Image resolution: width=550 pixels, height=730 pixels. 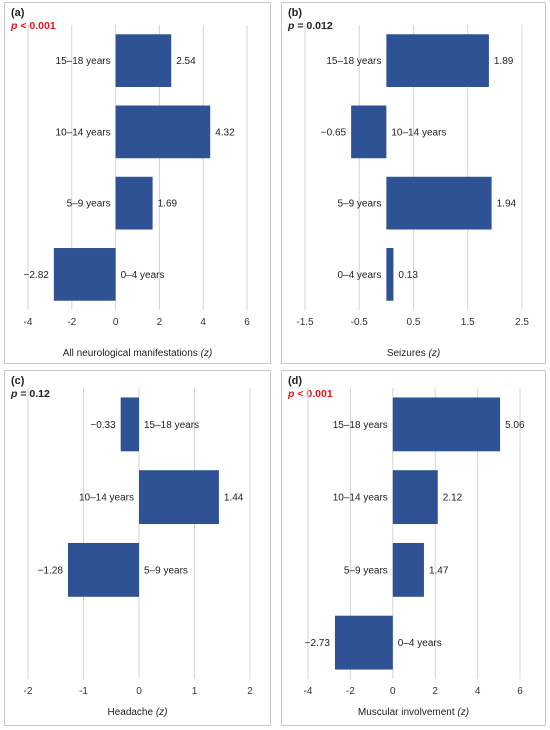 I want to click on data-label: 2.54, so click(x=186, y=61).